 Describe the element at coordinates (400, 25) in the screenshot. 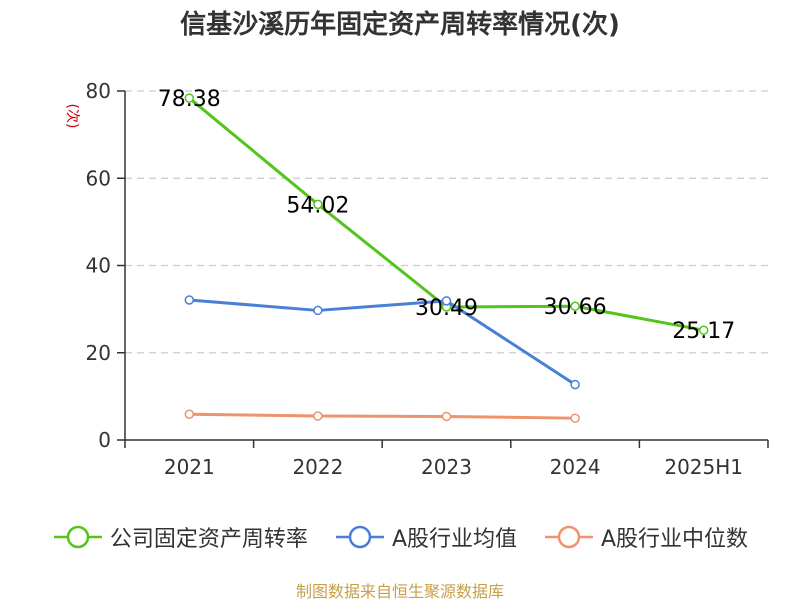

I see `chart-title: 信基沙溪历年固定资产周转率情况(次)` at that location.